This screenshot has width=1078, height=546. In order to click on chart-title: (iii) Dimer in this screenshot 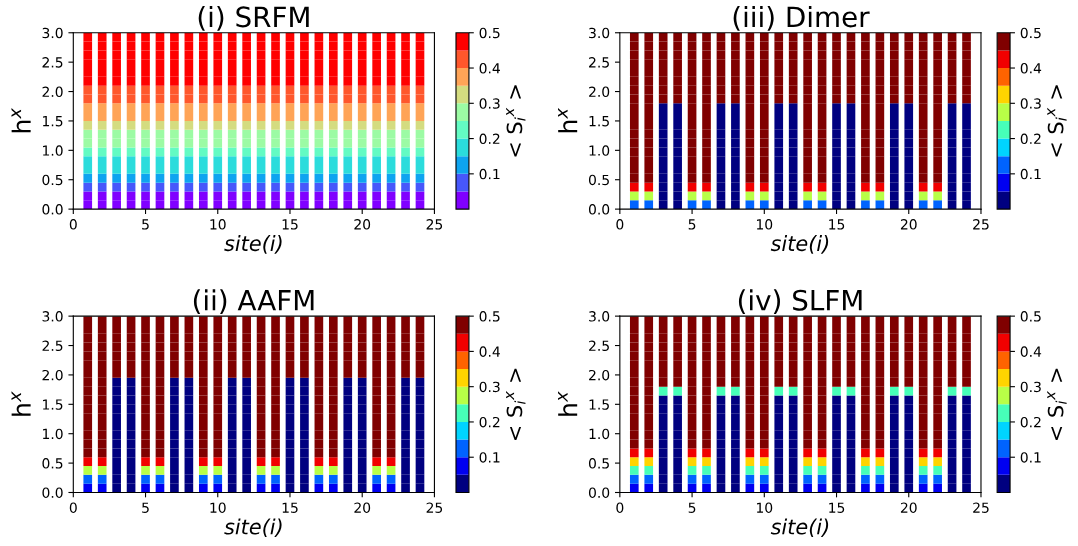, I will do `click(801, 18)`.